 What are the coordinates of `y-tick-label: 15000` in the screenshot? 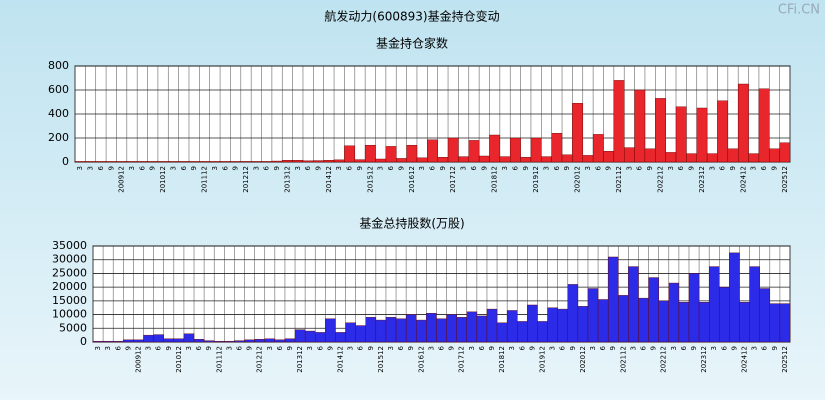 It's located at (69, 300).